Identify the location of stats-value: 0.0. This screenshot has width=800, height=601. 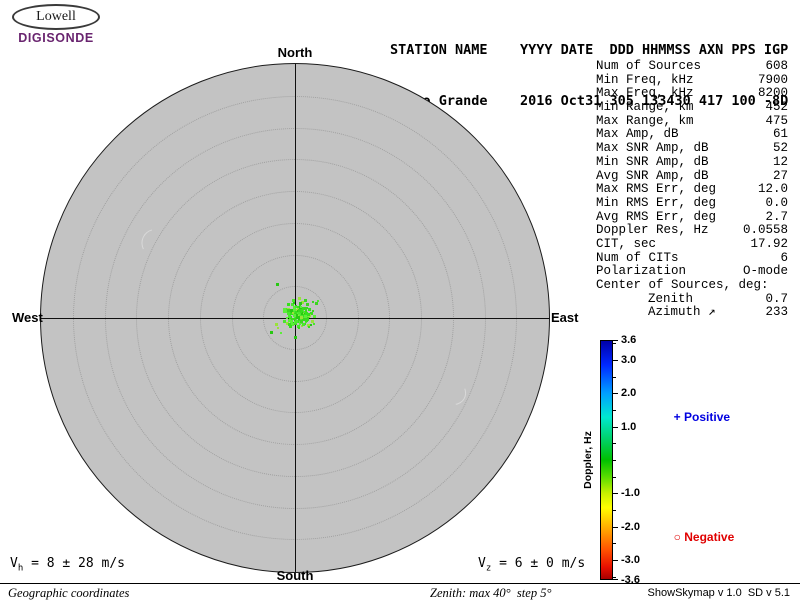
(776, 202).